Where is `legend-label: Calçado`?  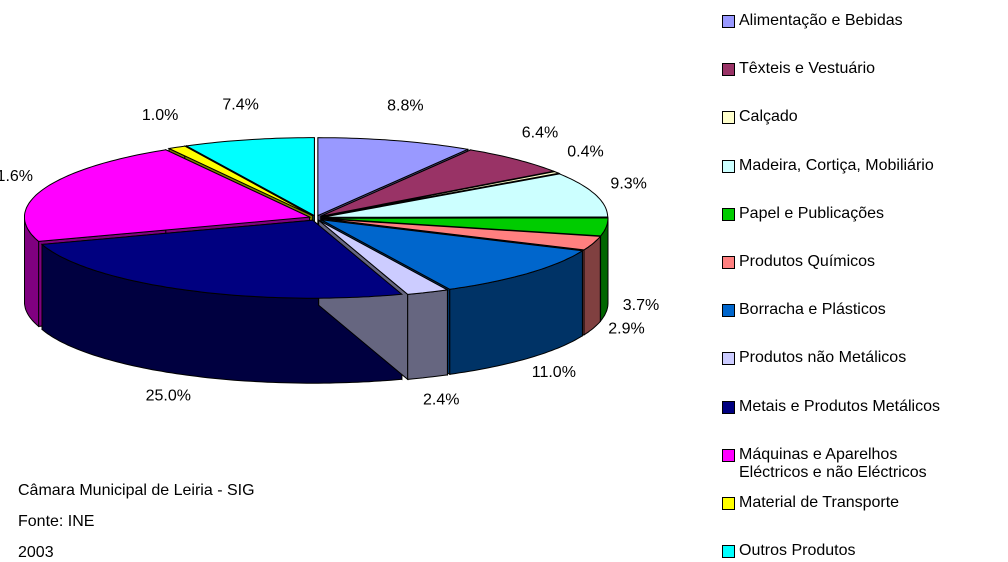
legend-label: Calçado is located at coordinates (768, 117).